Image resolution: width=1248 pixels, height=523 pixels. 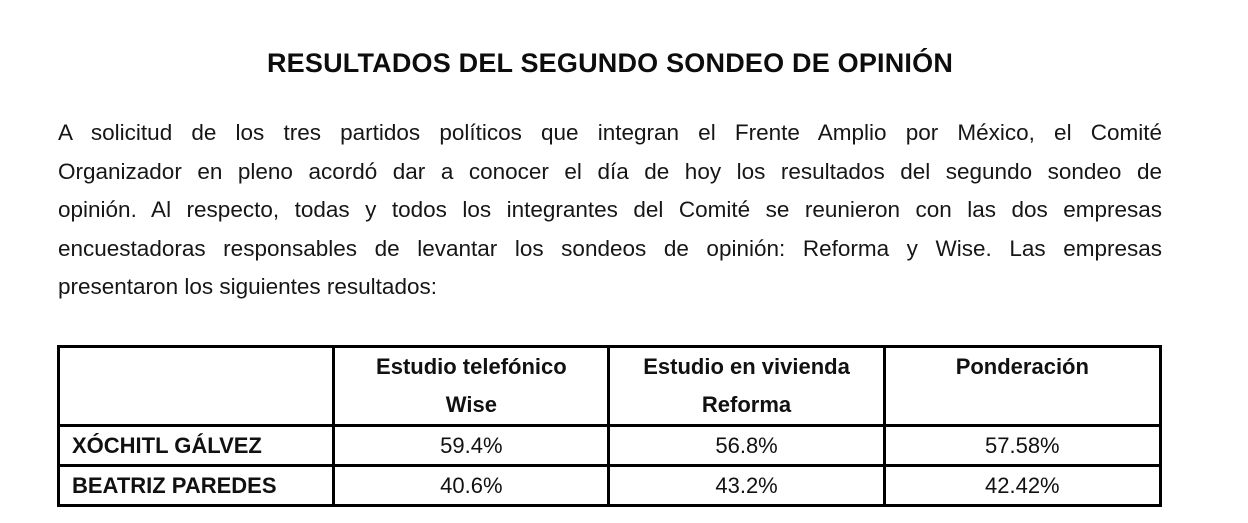 What do you see at coordinates (746, 485) in the screenshot?
I see `home-study-value: 43.2%` at bounding box center [746, 485].